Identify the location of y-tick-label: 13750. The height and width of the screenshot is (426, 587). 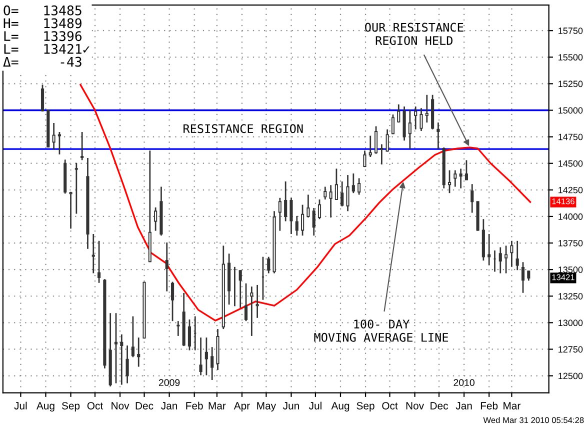
(570, 243).